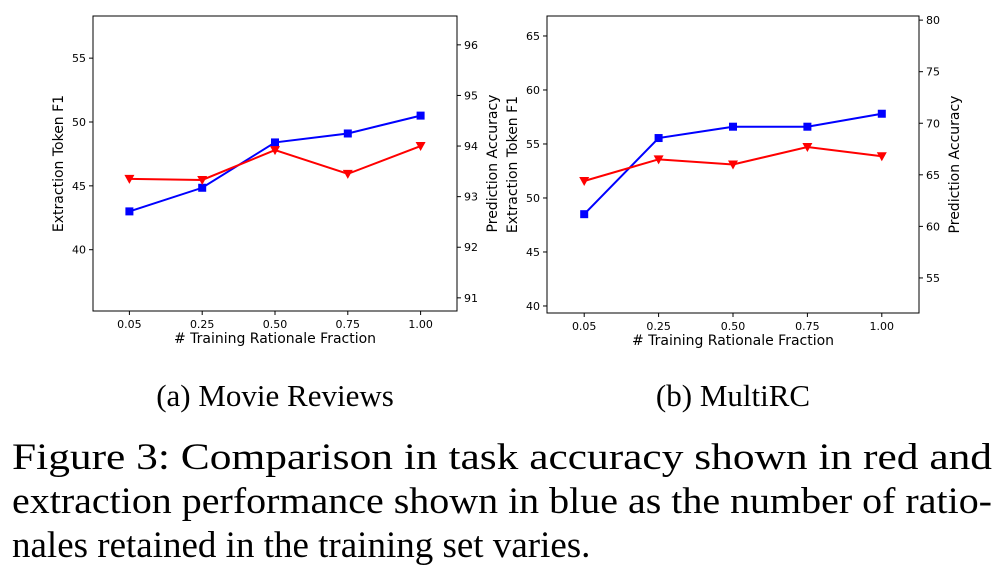 The image size is (1004, 568). What do you see at coordinates (933, 278) in the screenshot?
I see `y2-tick-label: 55` at bounding box center [933, 278].